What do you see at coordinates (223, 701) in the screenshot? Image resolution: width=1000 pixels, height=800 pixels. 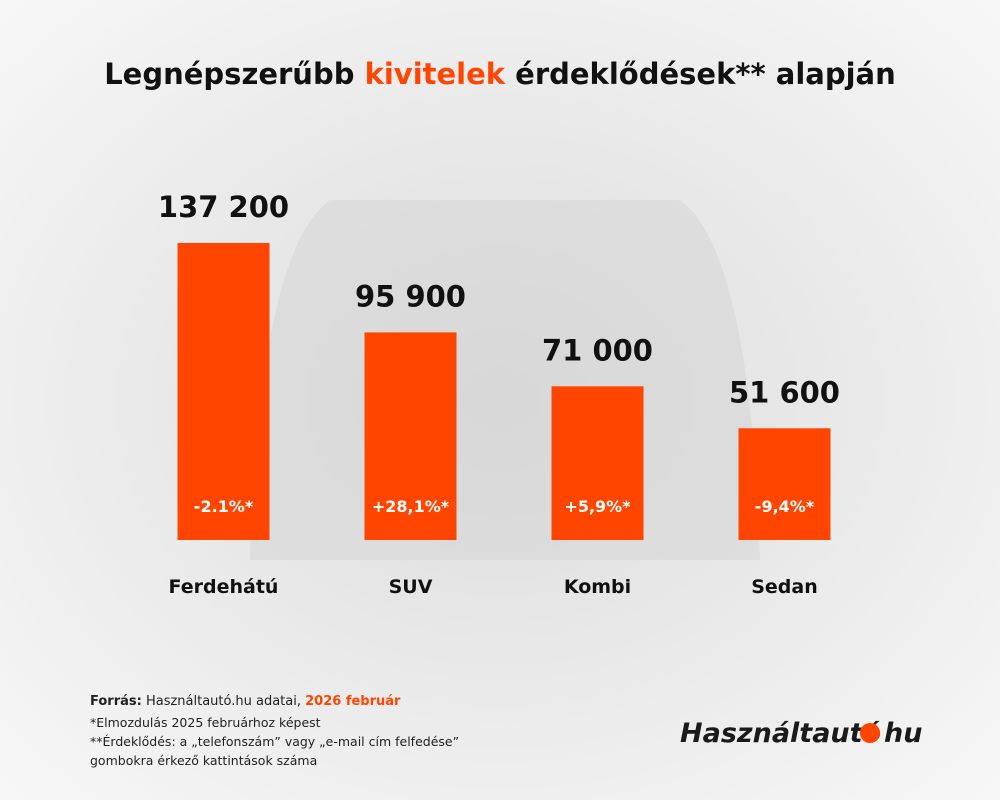 I see `source-part: Használtautó.hu adatai,` at bounding box center [223, 701].